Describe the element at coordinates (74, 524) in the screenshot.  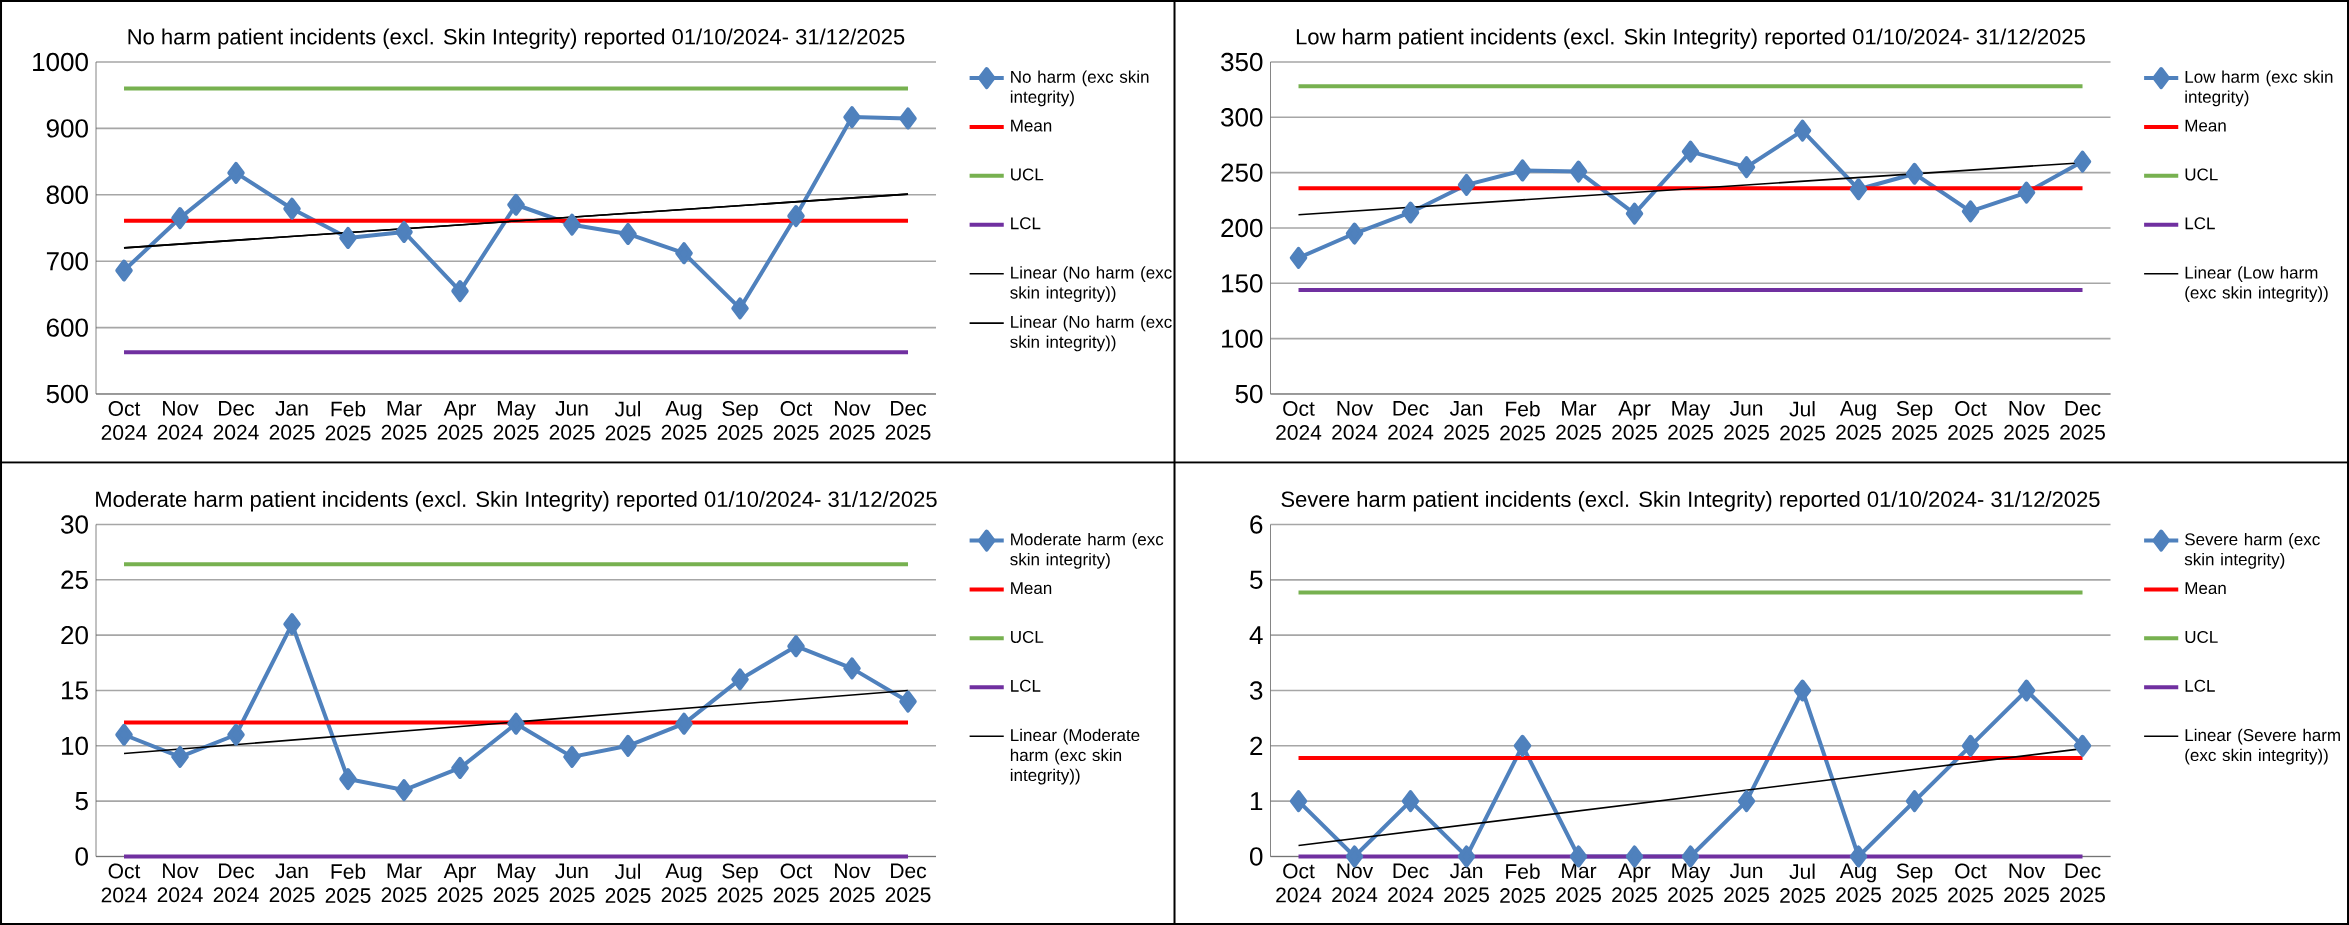
I see `y-tick-label: 30` at that location.